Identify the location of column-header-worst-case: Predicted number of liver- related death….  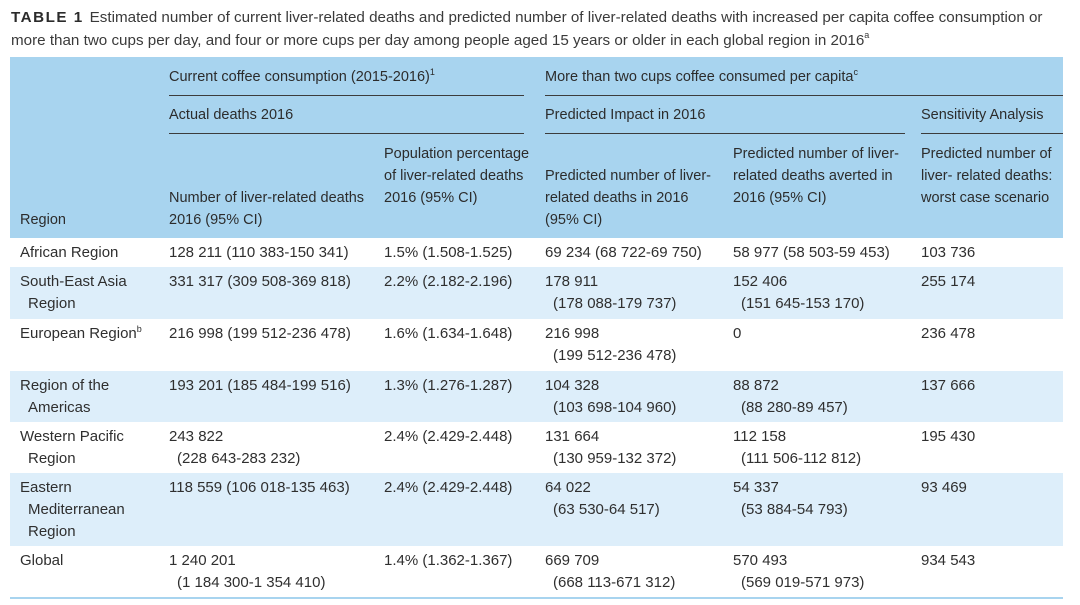
(987, 176).